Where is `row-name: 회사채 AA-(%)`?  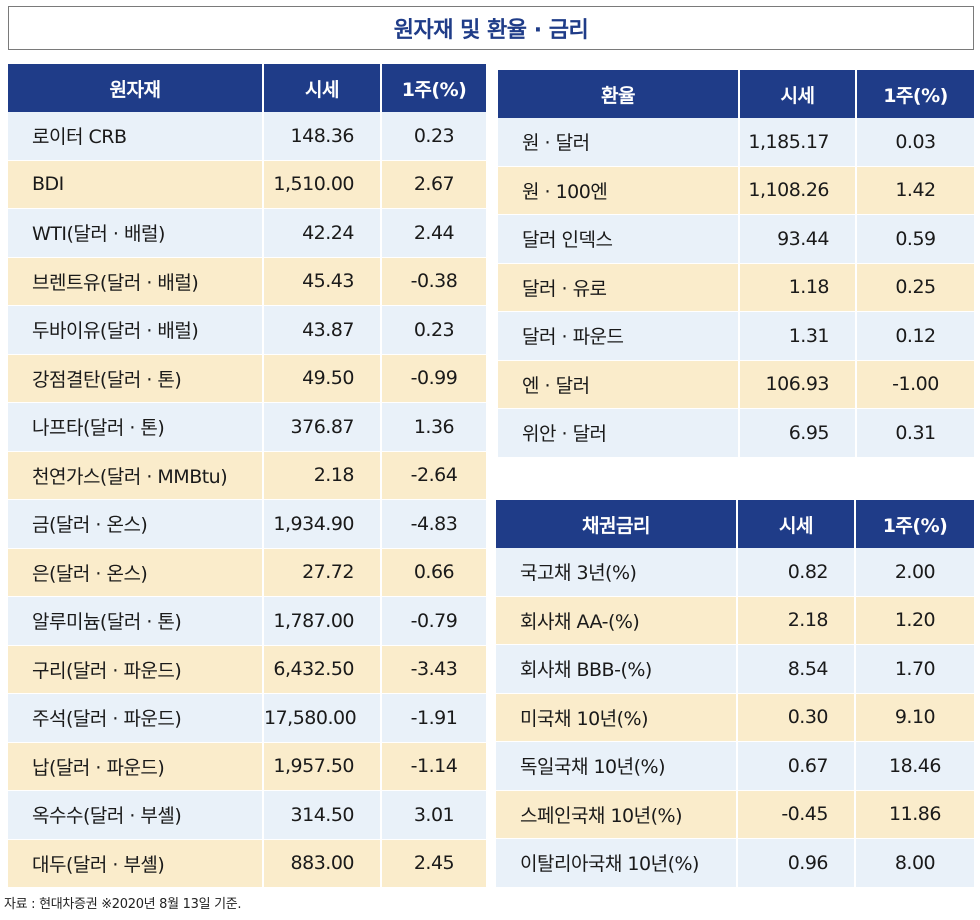 row-name: 회사채 AA-(%) is located at coordinates (617, 620).